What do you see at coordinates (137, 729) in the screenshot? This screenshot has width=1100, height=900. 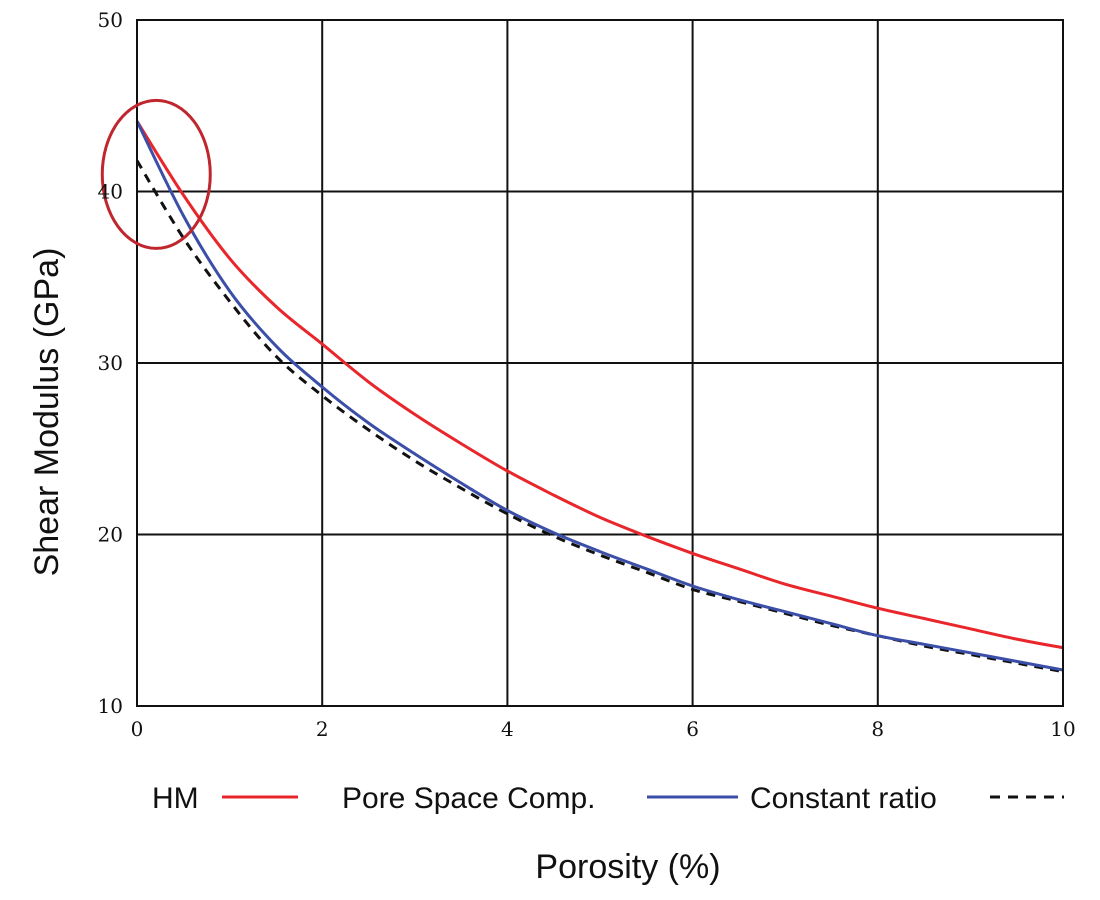 I see `x-tick-label: 0` at bounding box center [137, 729].